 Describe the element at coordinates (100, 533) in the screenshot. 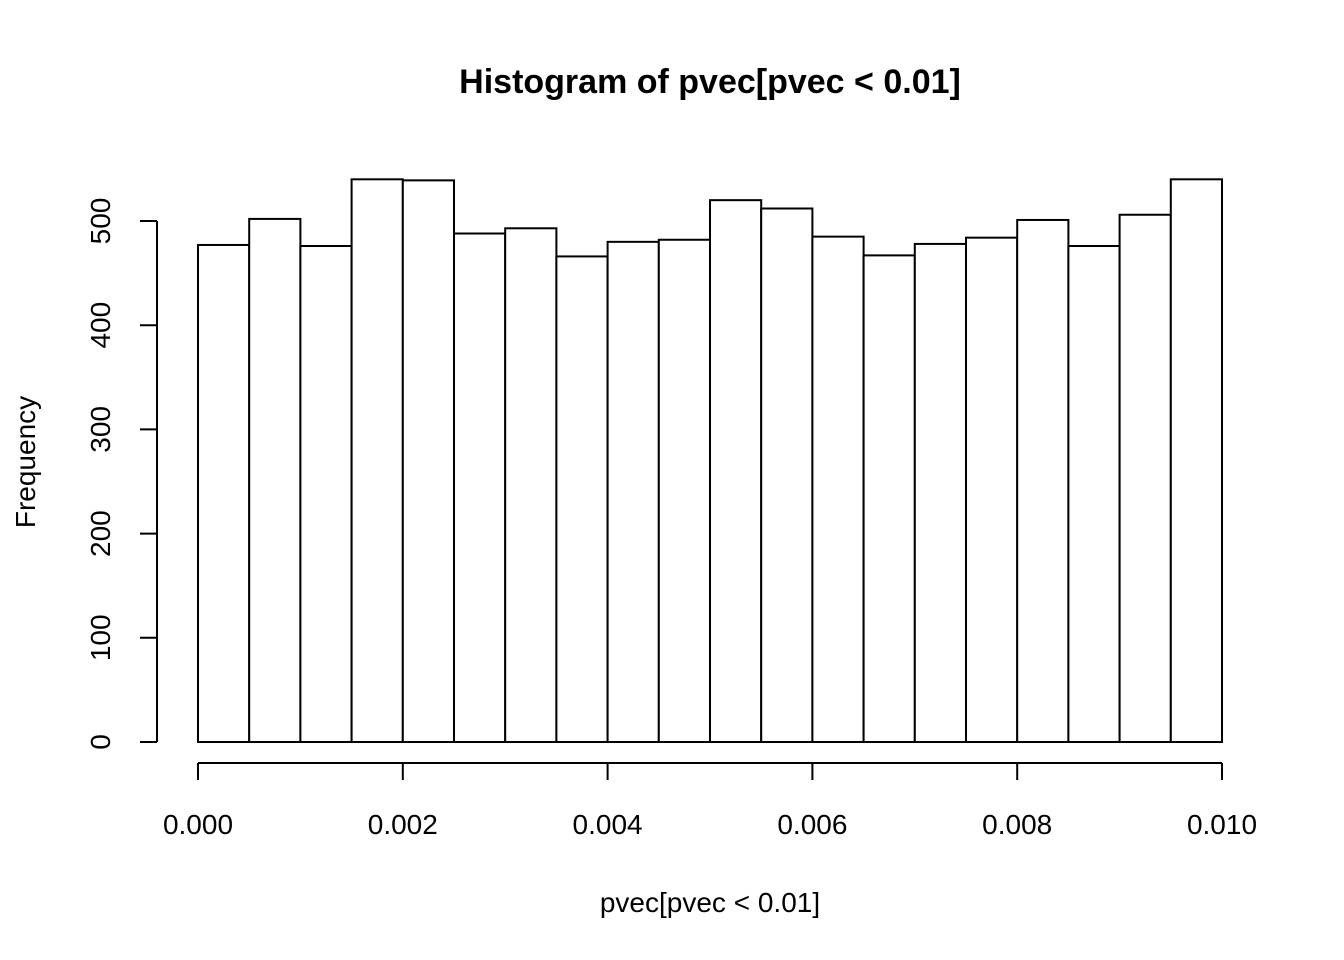

I see `y-tick-label: 200` at that location.